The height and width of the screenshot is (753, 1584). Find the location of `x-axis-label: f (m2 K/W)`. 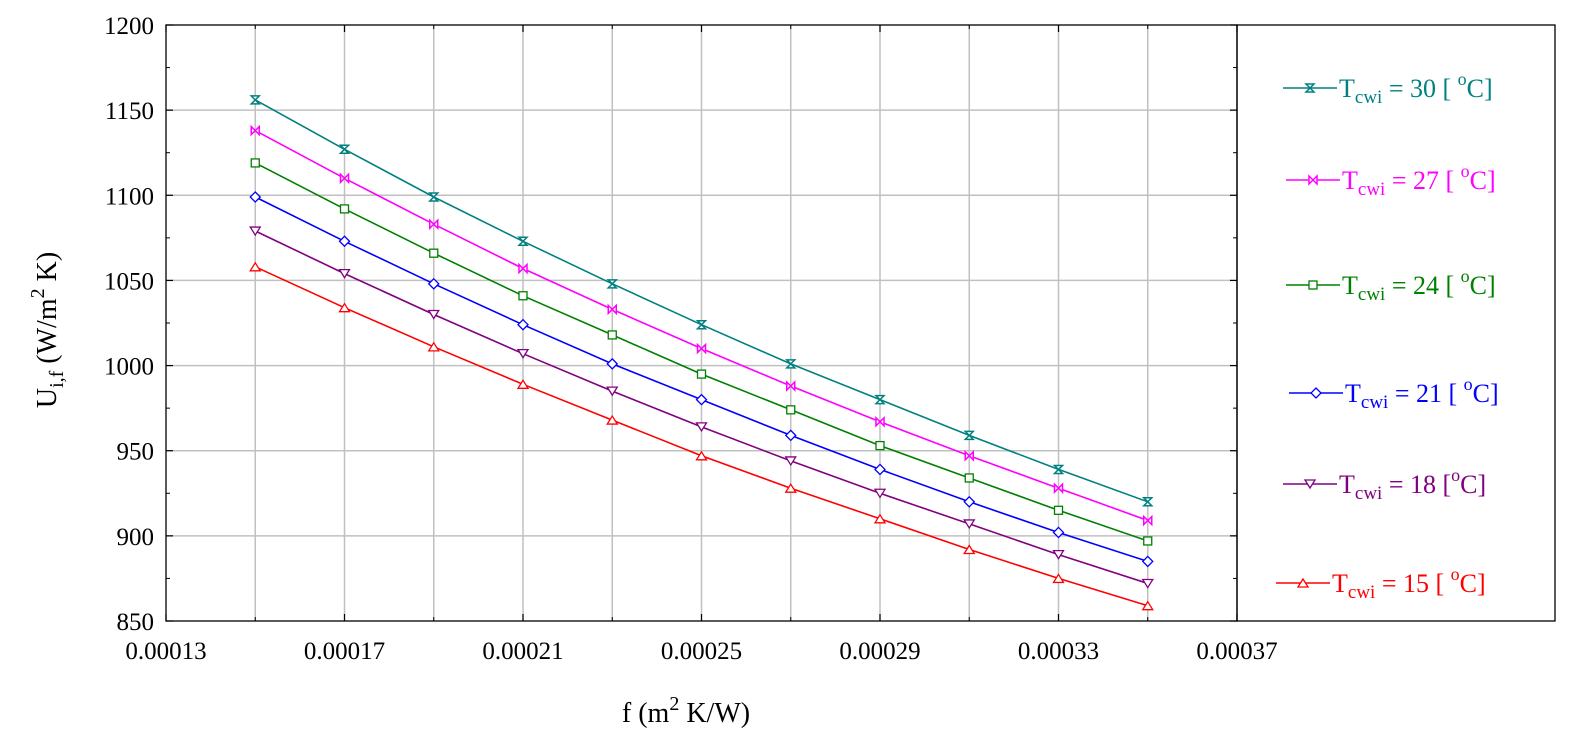

x-axis-label: f (m2 K/W) is located at coordinates (686, 711).